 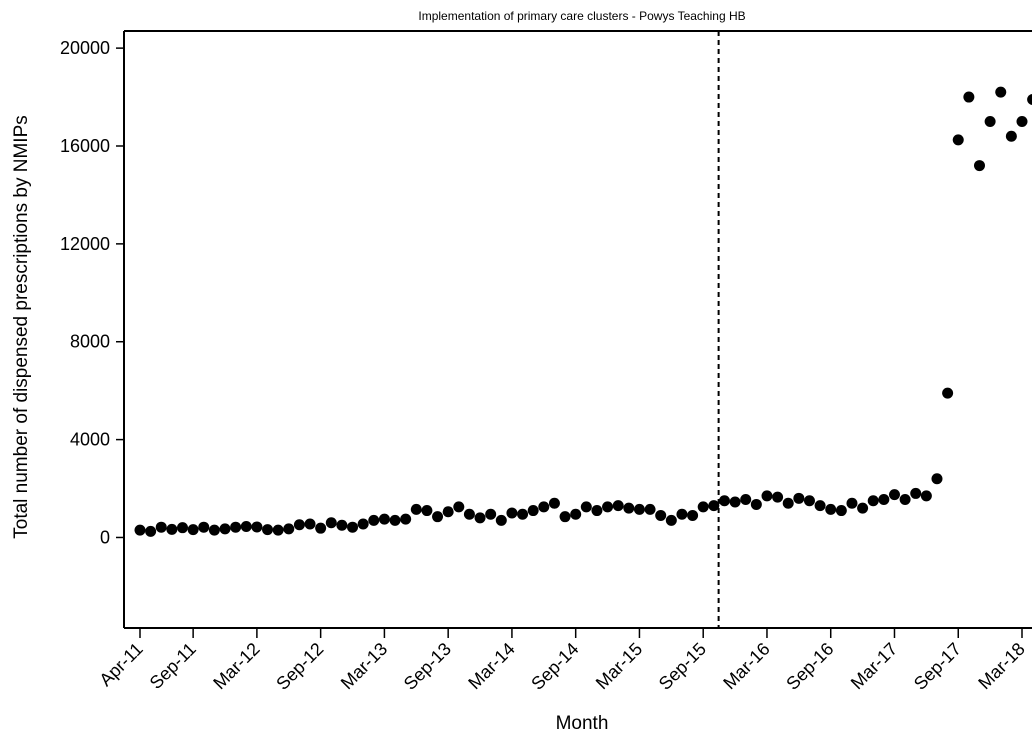 What do you see at coordinates (809, 666) in the screenshot?
I see `x-tick-label: Sep-16` at bounding box center [809, 666].